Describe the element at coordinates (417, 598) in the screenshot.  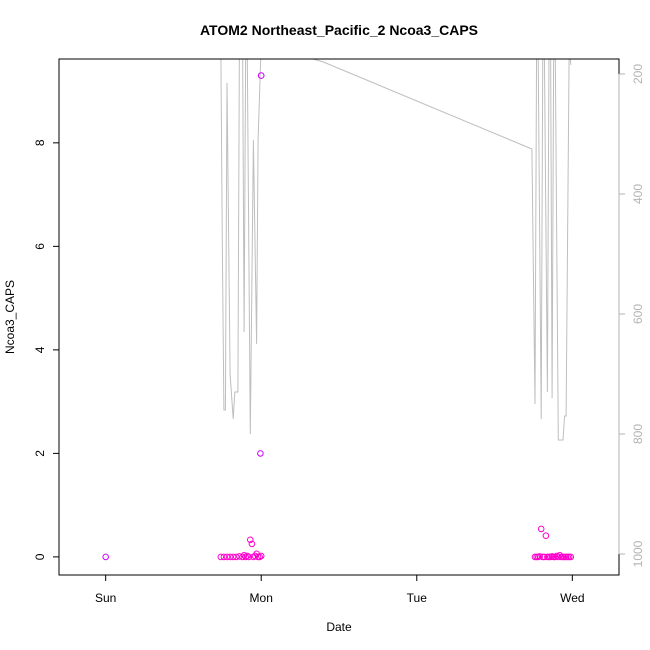
I see `x-tick-label: Tue` at that location.